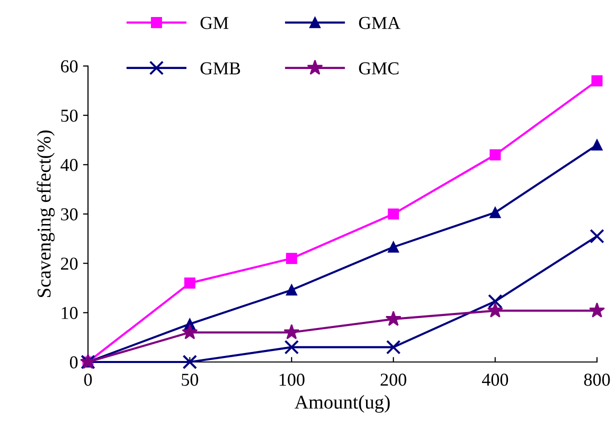 The image size is (614, 440). I want to click on y-tick-label: 60, so click(69, 66).